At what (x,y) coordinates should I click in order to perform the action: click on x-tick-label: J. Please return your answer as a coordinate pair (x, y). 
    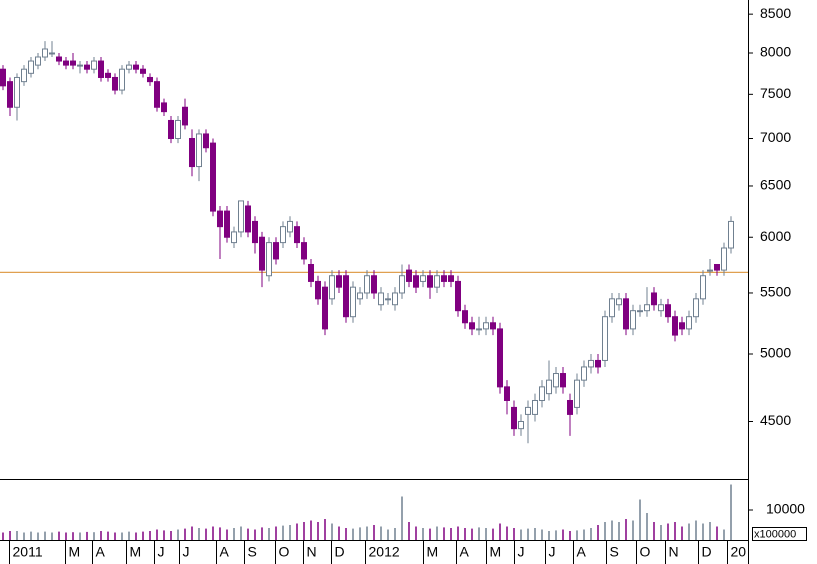
    Looking at the image, I should click on (186, 552).